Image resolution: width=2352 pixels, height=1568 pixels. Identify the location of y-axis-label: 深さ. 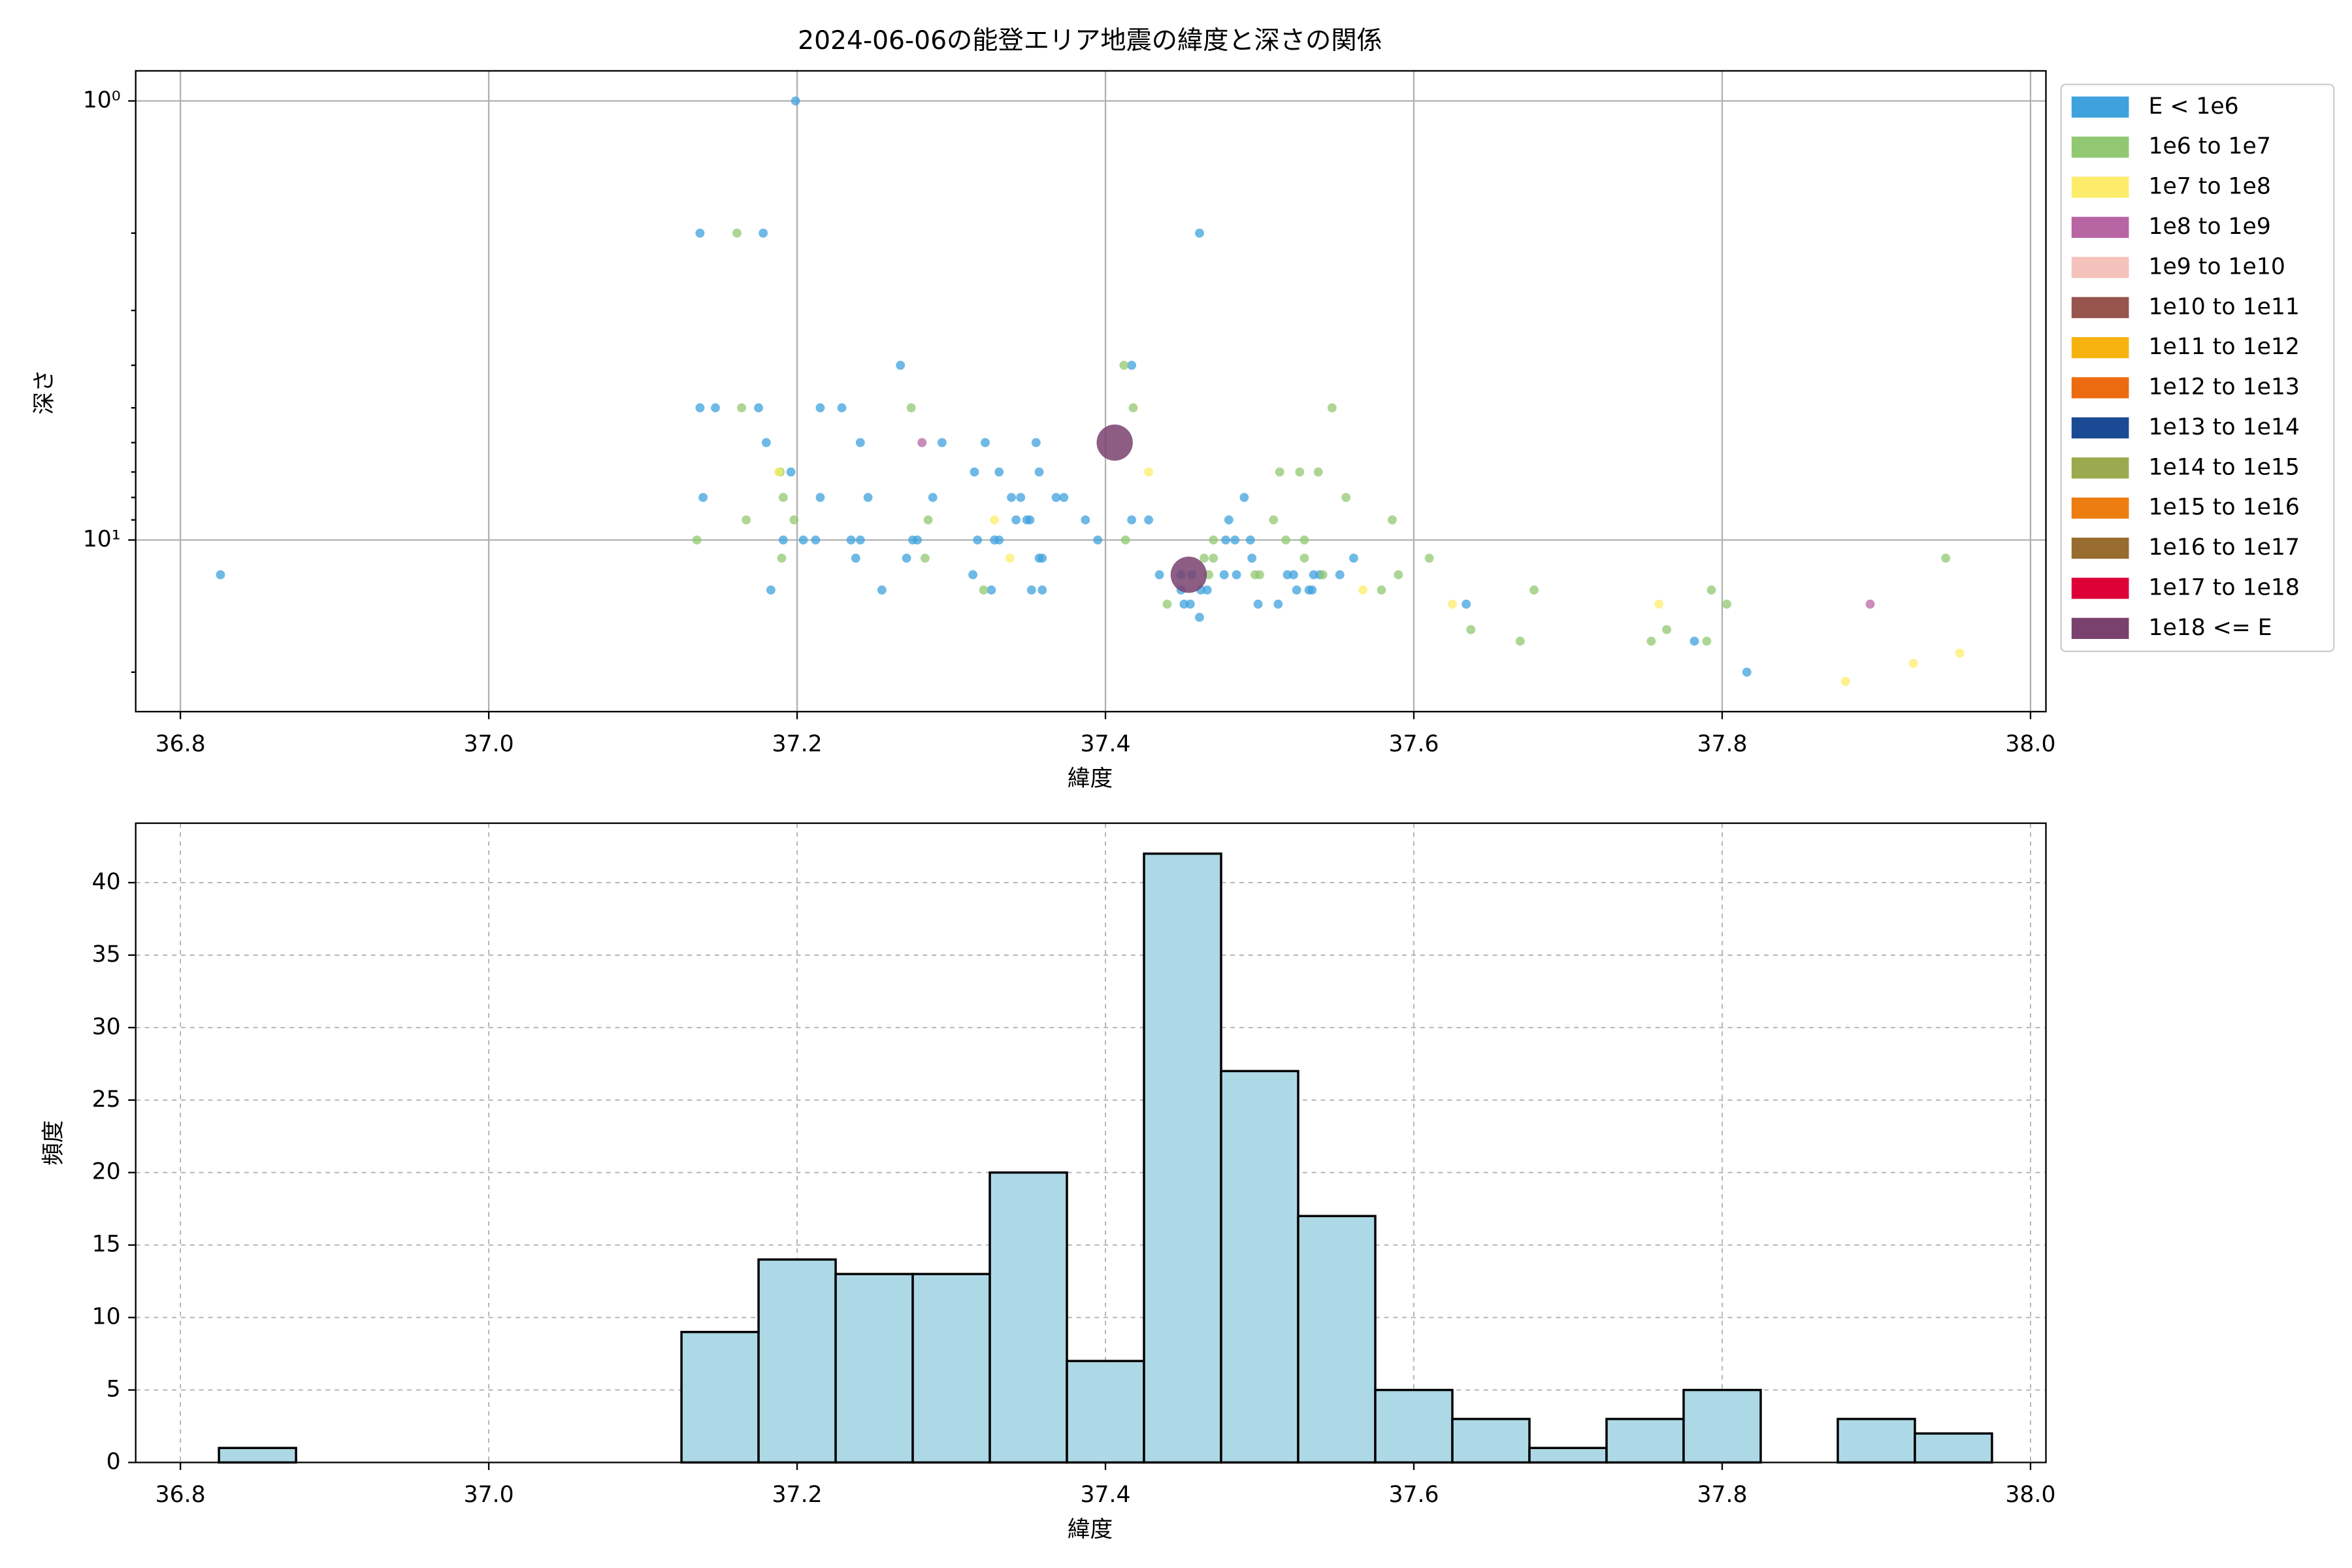
(44, 391).